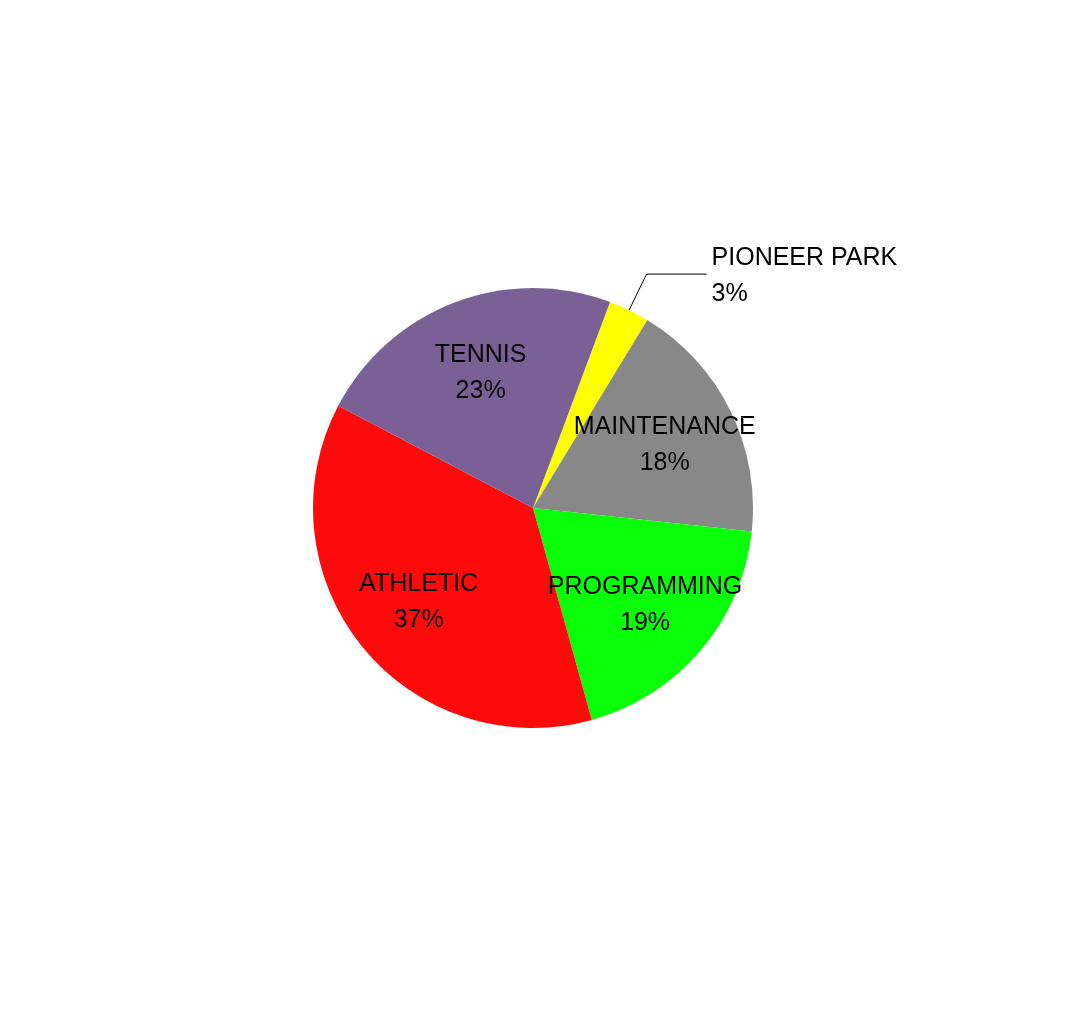 Image resolution: width=1070 pixels, height=1017 pixels. I want to click on slice-label: TENNIS, so click(480, 352).